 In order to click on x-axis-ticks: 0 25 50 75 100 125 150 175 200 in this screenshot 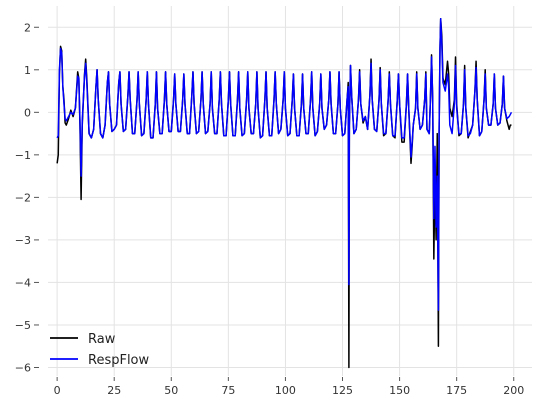, I will do `click(289, 387)`.